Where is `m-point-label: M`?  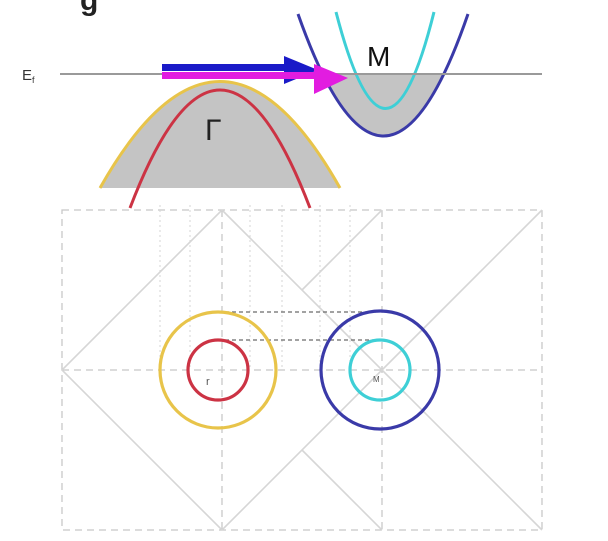
m-point-label: M is located at coordinates (376, 379).